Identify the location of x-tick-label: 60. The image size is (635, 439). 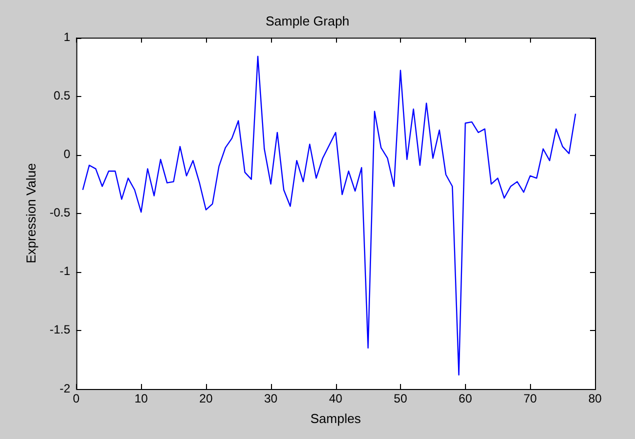
(465, 399).